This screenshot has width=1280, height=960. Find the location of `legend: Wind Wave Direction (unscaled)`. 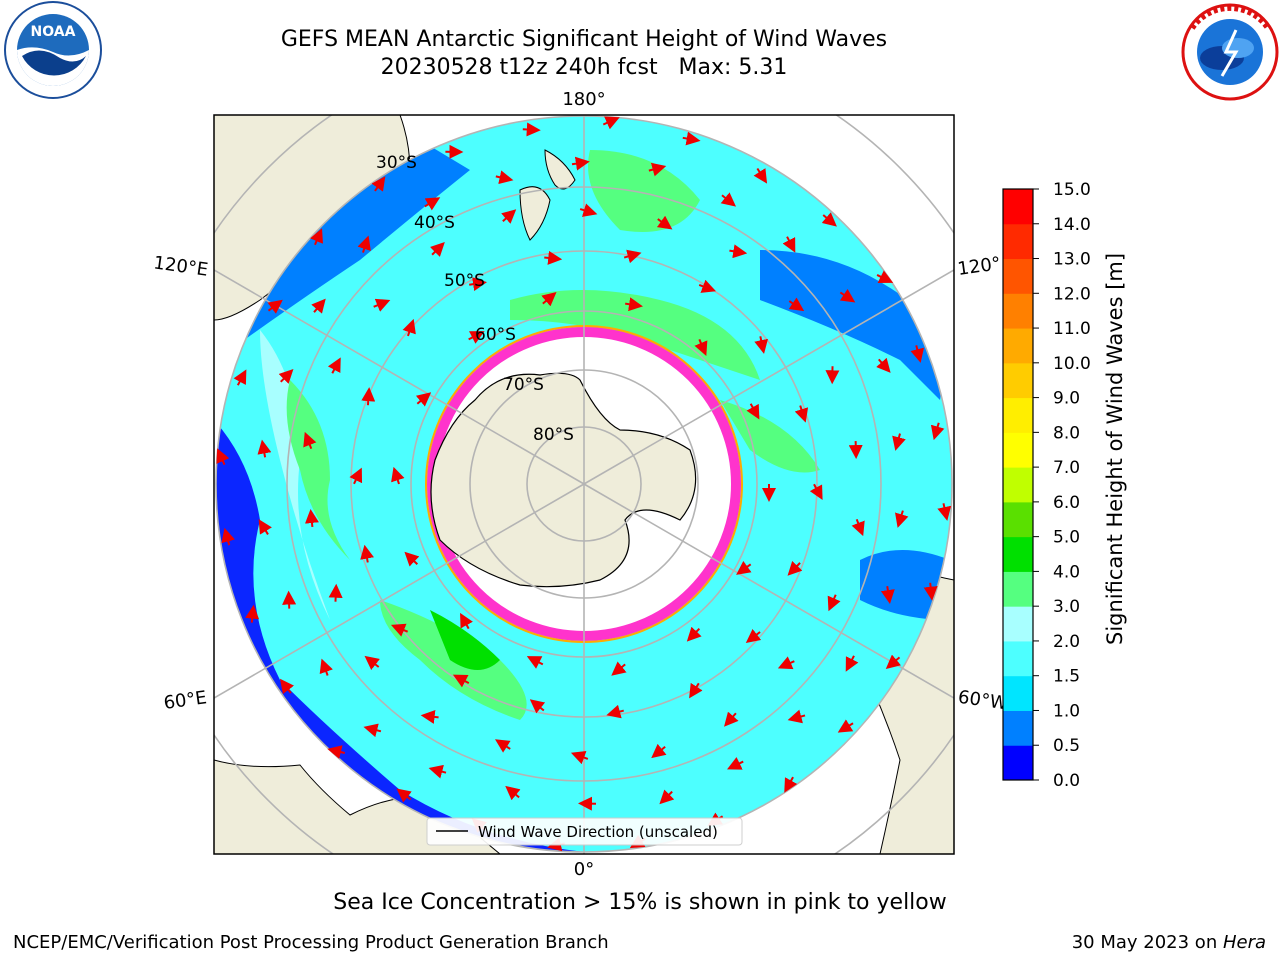

legend: Wind Wave Direction (unscaled) is located at coordinates (584, 831).